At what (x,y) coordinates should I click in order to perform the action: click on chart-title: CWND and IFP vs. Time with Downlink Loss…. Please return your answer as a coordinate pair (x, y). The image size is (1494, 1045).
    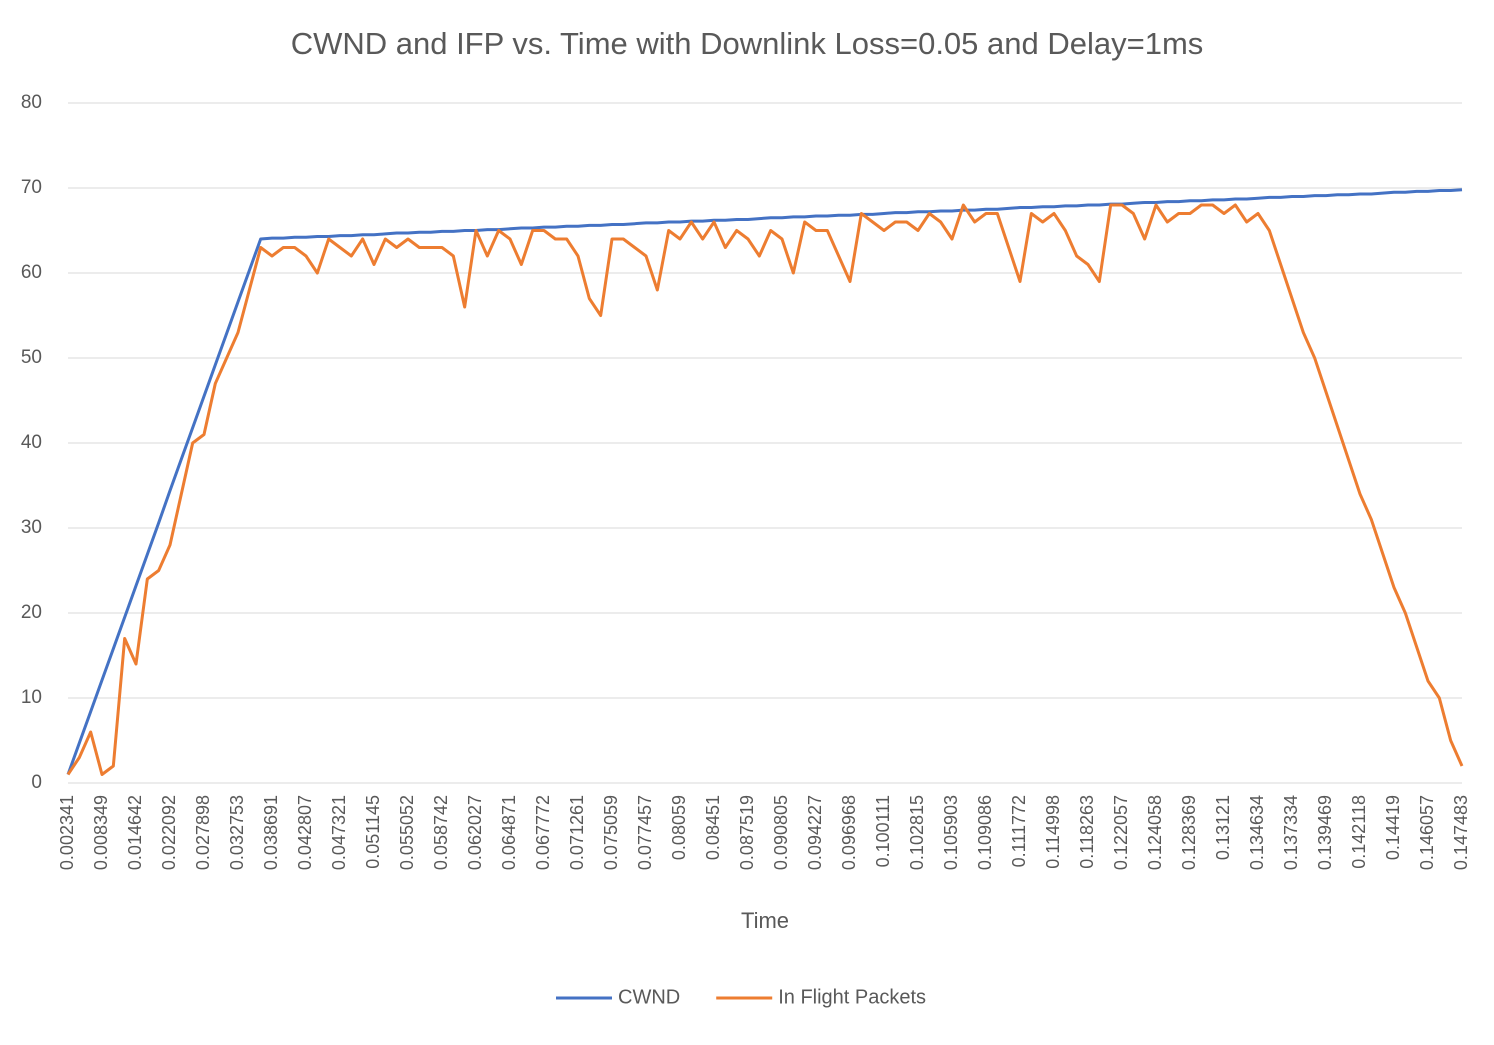
    Looking at the image, I should click on (747, 43).